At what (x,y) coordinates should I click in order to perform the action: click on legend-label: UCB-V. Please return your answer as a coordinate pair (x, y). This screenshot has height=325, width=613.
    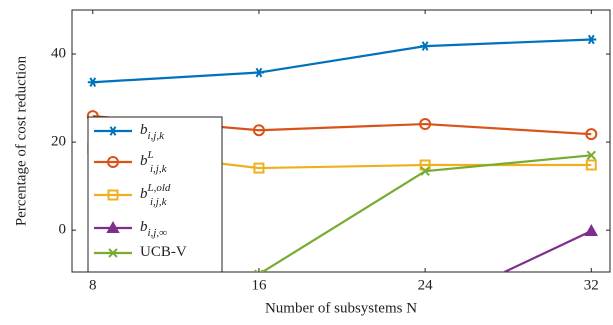
    Looking at the image, I should click on (163, 252).